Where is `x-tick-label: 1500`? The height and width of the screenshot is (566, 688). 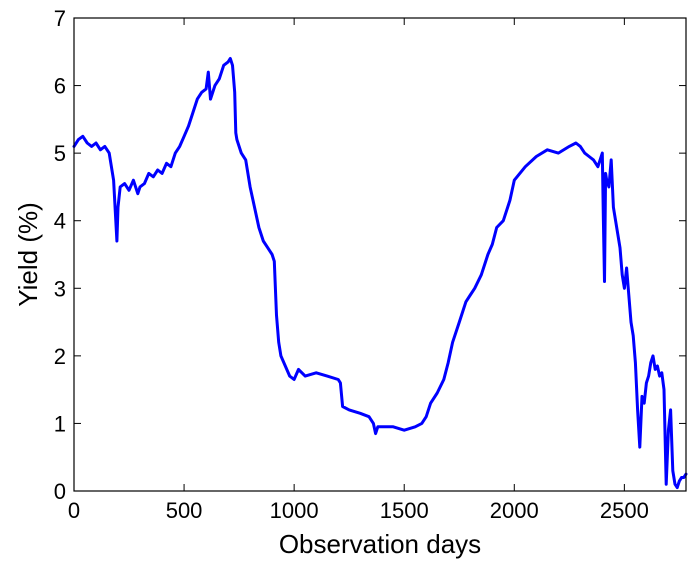 x-tick-label: 1500 is located at coordinates (404, 510).